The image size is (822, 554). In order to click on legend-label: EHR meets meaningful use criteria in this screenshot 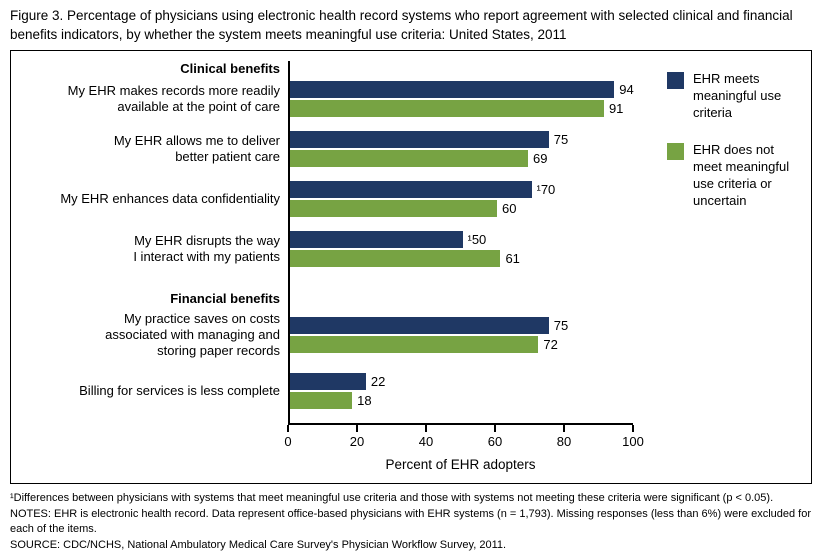, I will do `click(737, 96)`.